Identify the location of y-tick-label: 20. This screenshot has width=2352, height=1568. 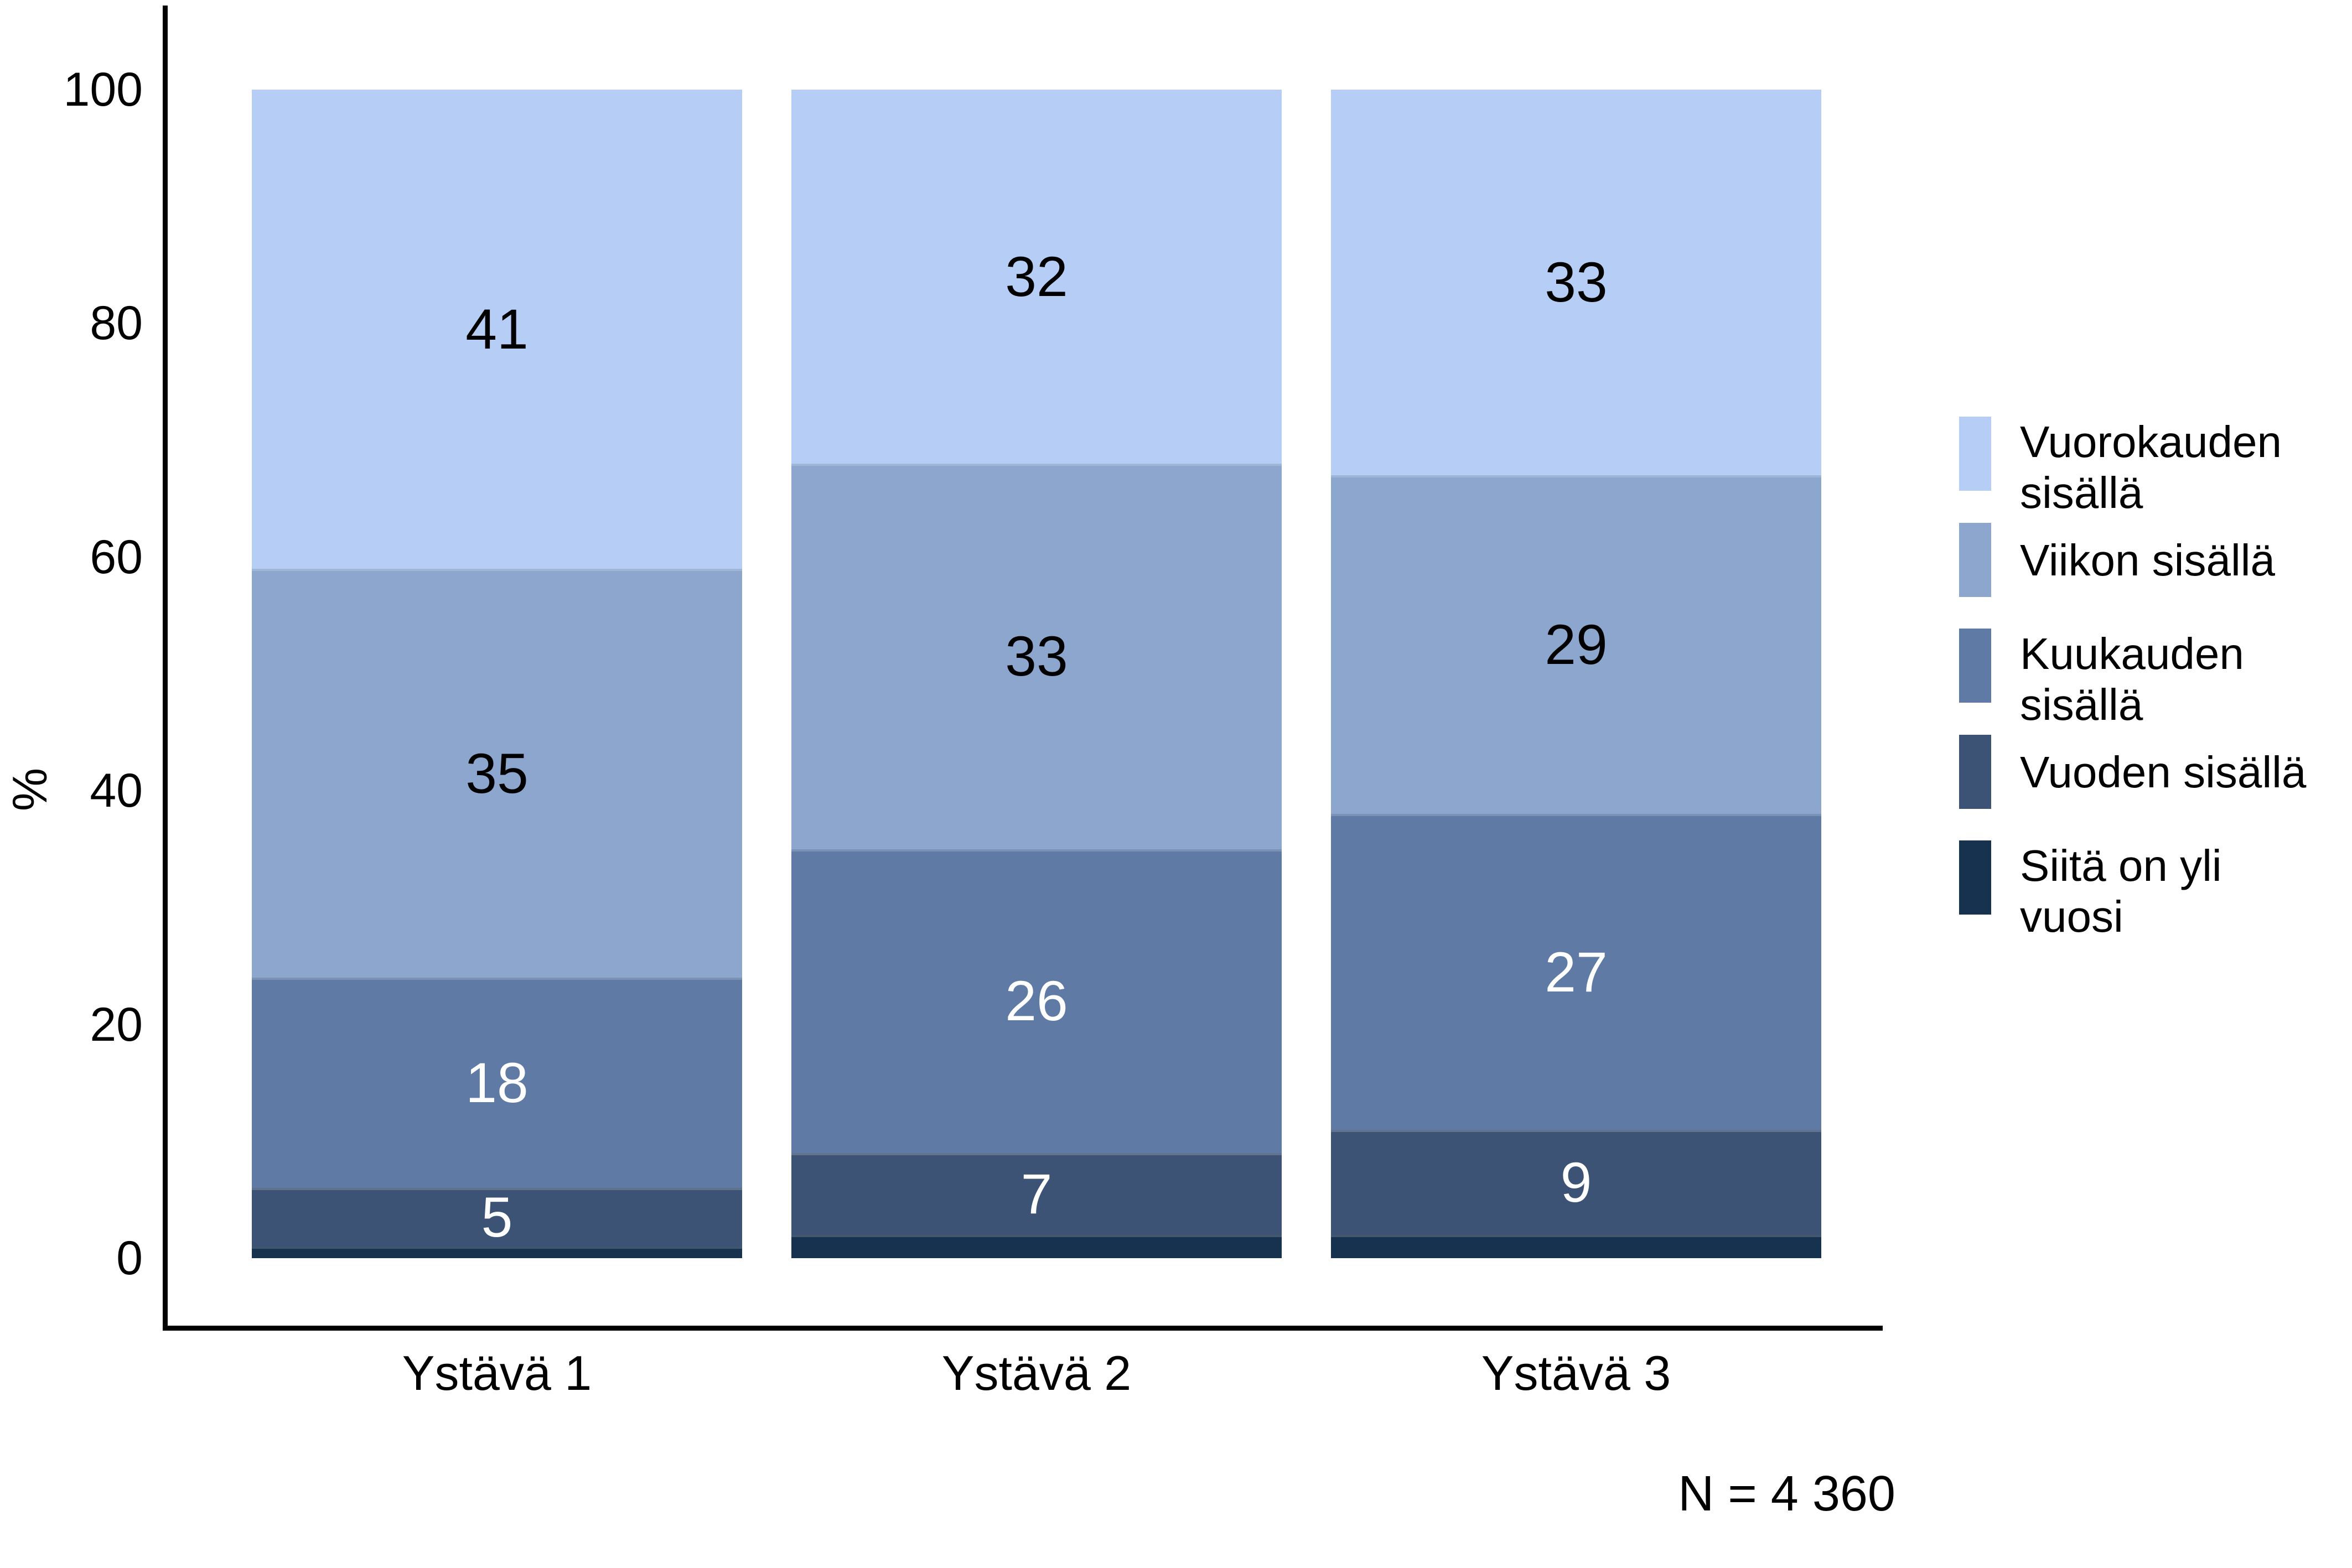
(116, 1024).